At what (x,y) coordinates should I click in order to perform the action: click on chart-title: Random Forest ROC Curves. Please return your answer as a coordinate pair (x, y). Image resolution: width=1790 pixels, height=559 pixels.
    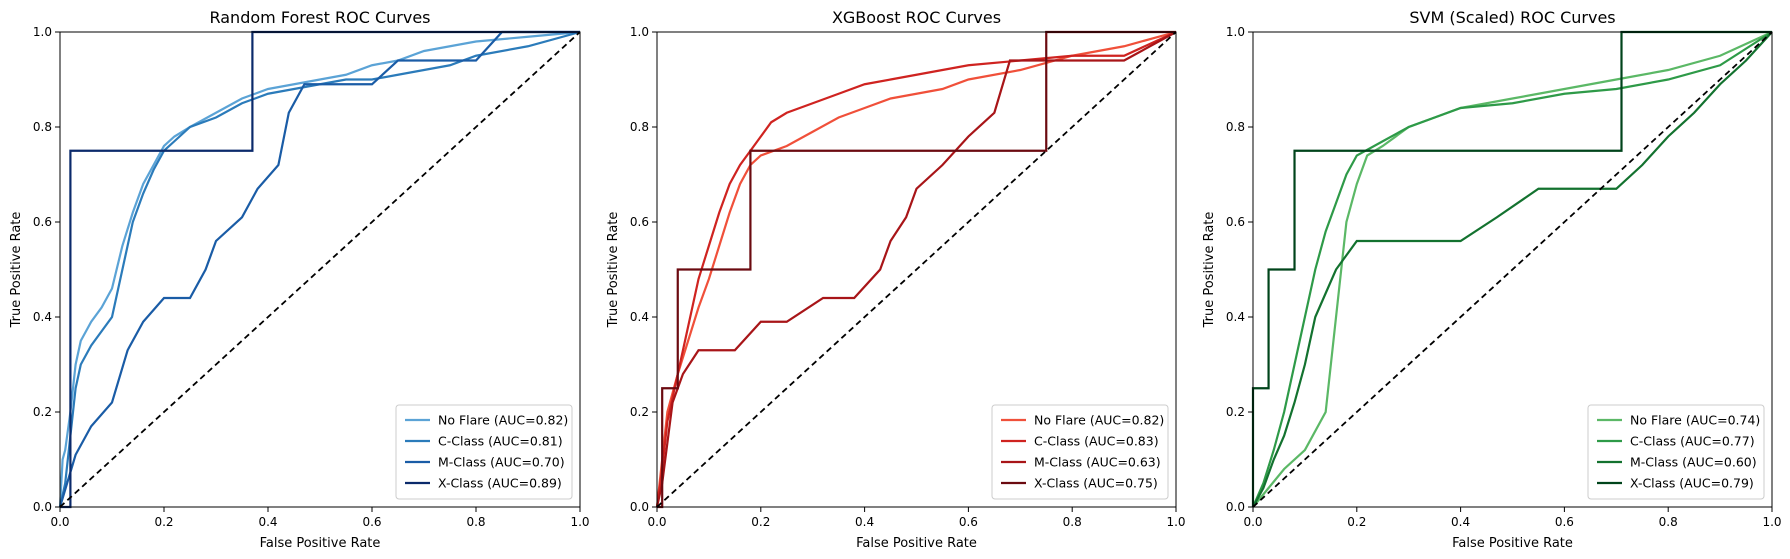
    Looking at the image, I should click on (319, 17).